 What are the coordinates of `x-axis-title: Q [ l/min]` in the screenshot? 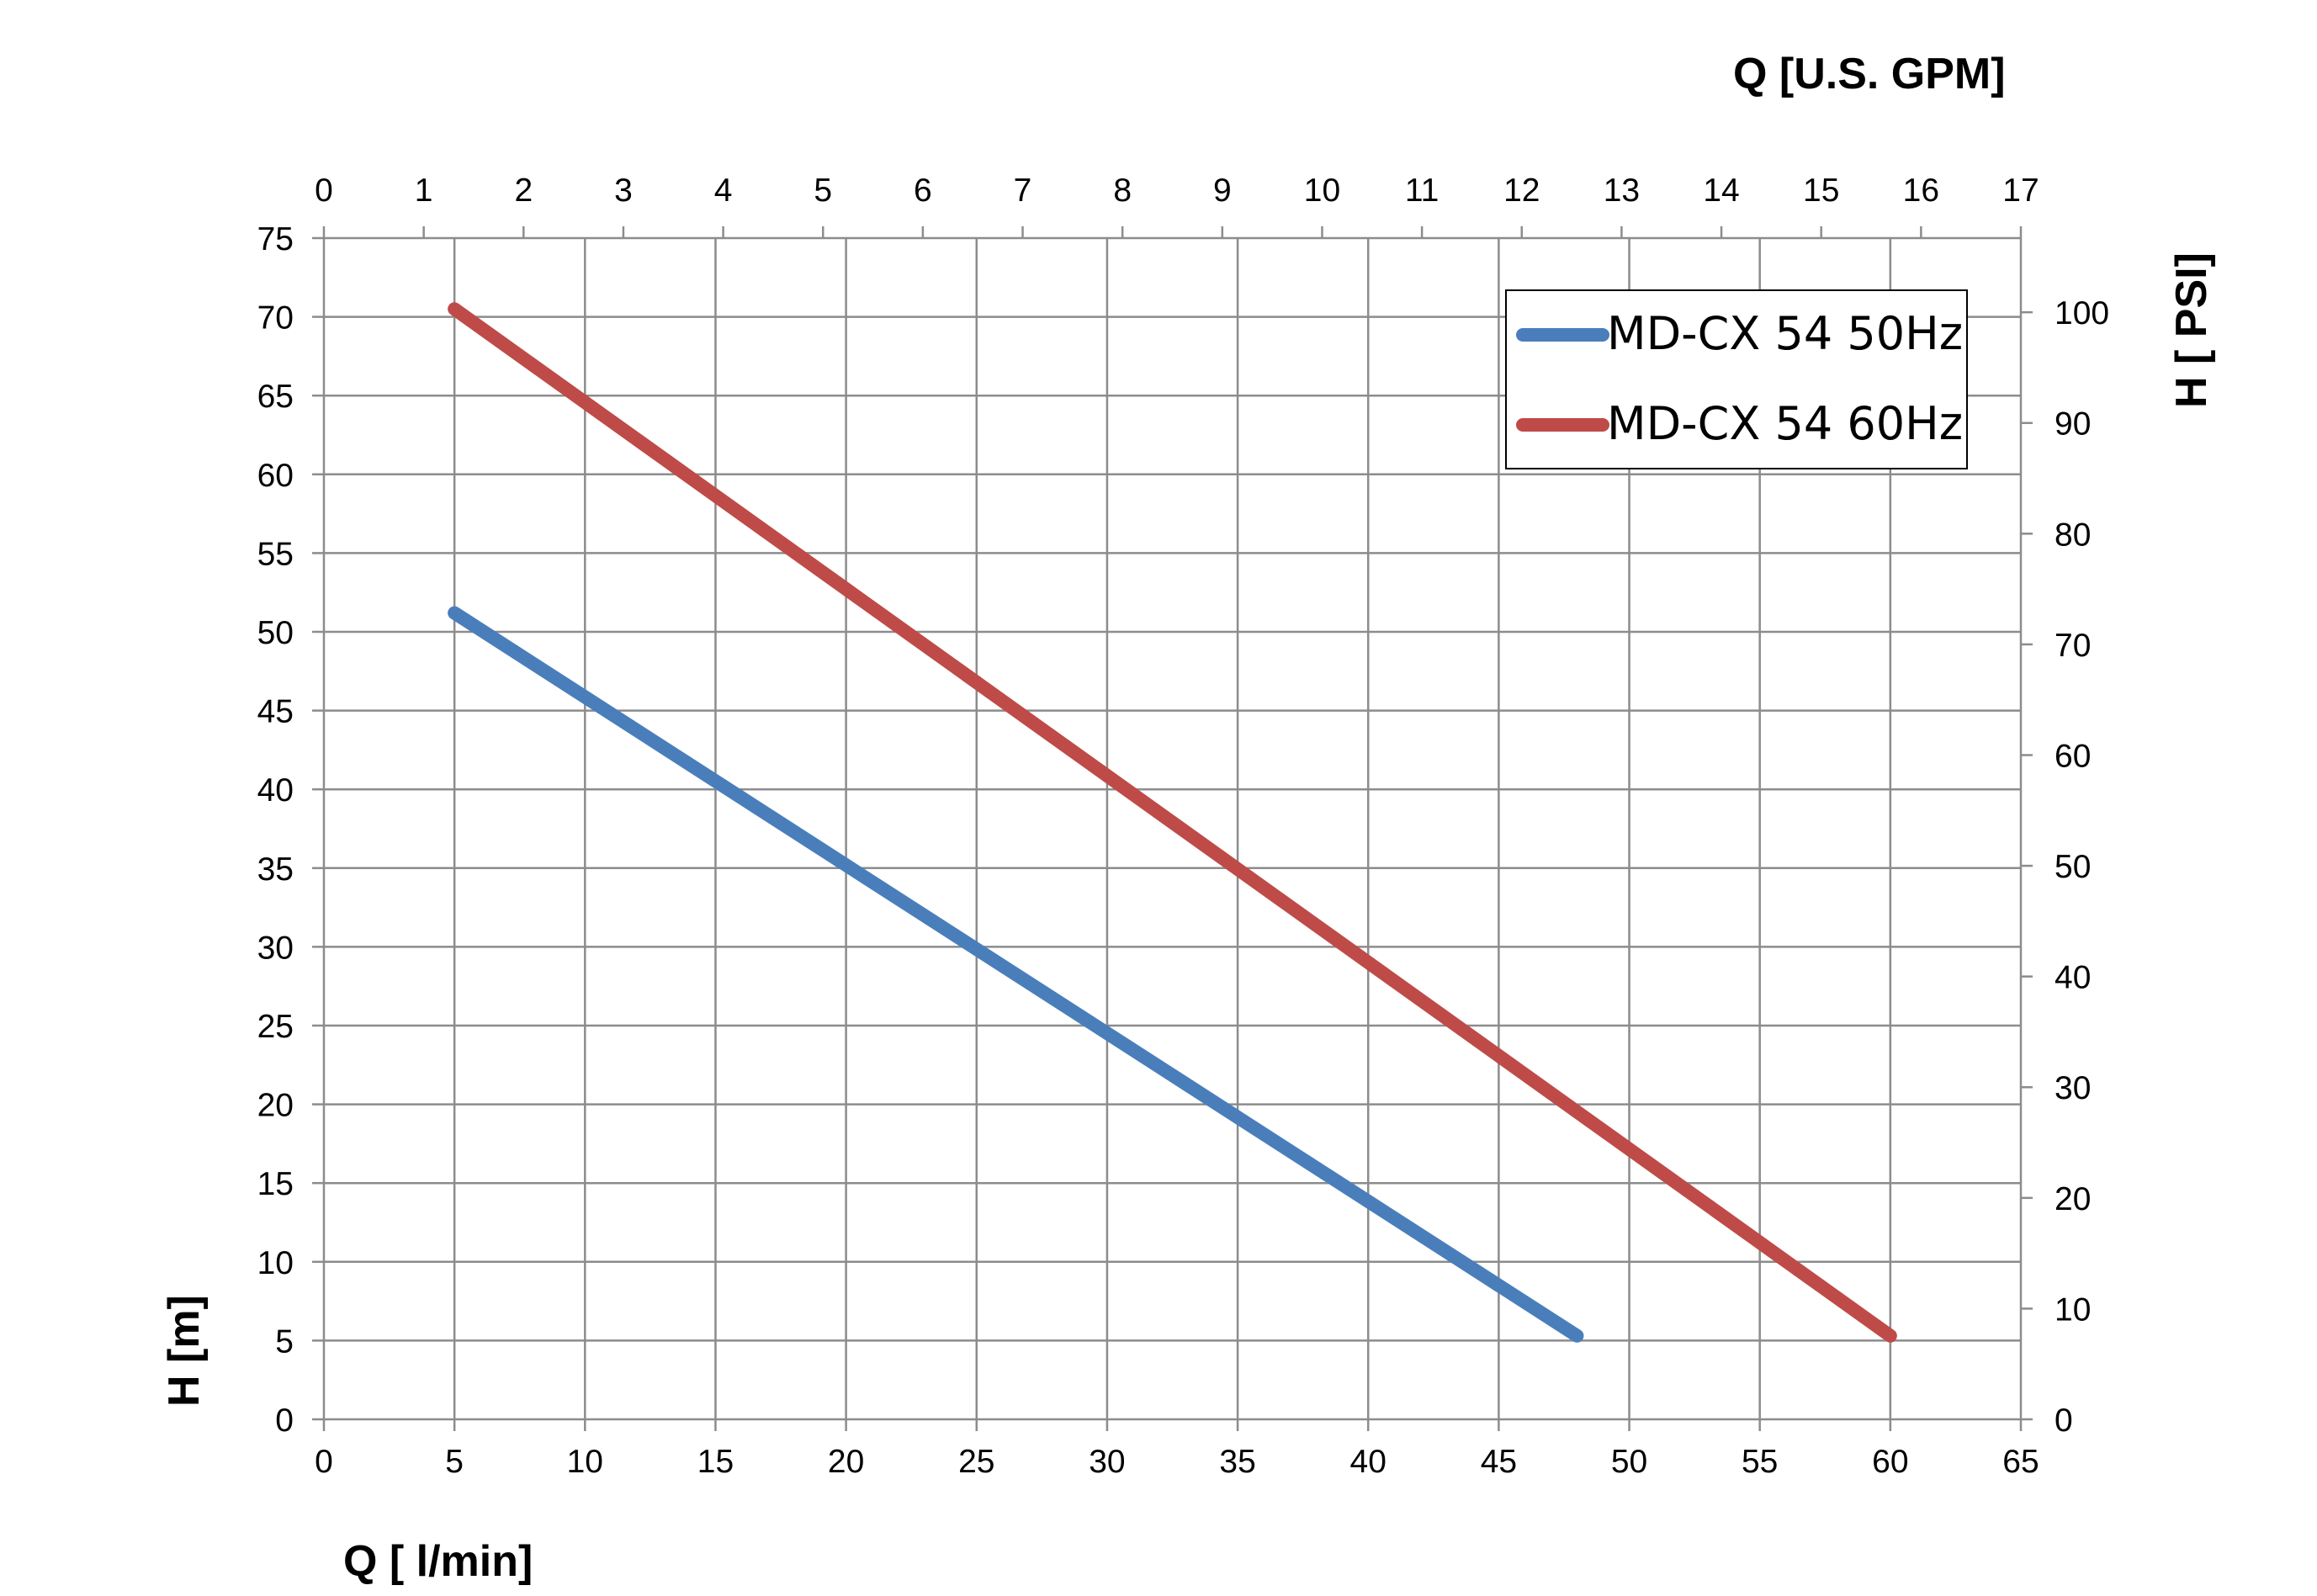 It's located at (438, 1562).